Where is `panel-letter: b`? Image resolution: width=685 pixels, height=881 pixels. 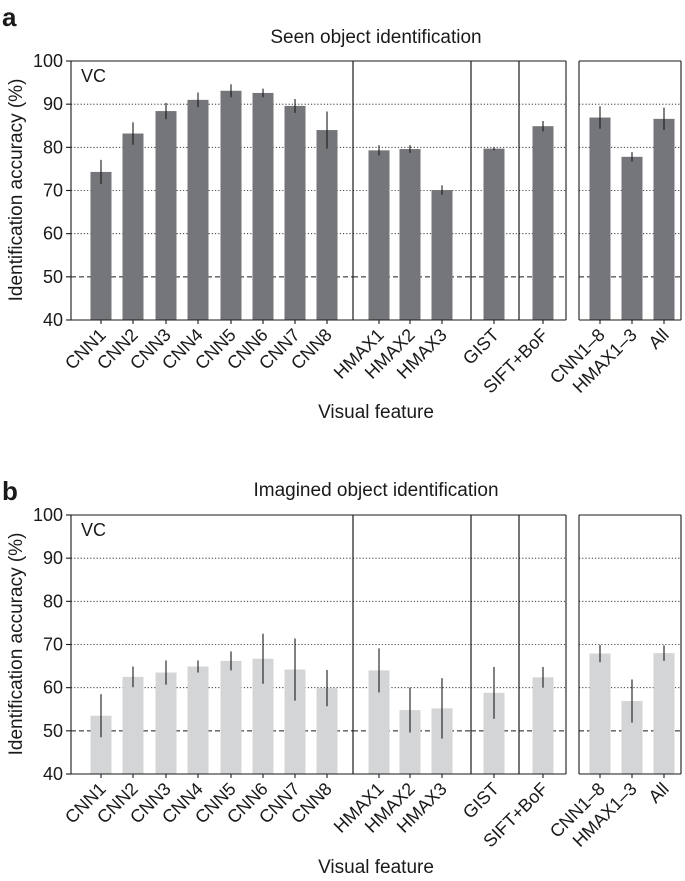 panel-letter: b is located at coordinates (10, 491).